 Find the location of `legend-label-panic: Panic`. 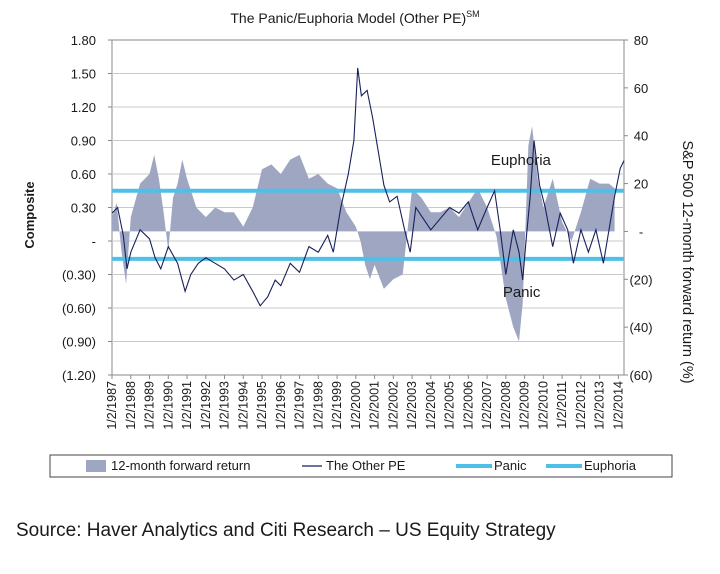

legend-label-panic: Panic is located at coordinates (510, 465).